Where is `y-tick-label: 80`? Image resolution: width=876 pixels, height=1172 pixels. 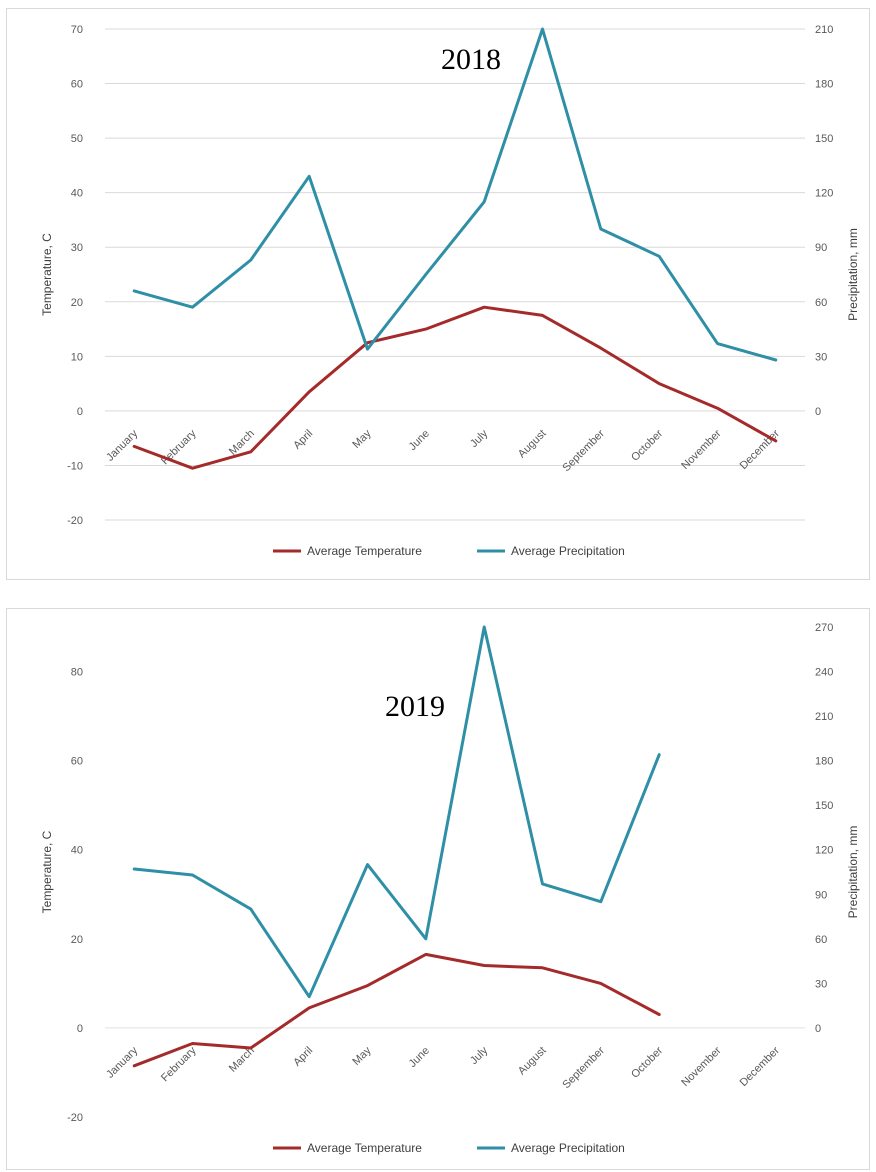
y-tick-label: 80 is located at coordinates (77, 673).